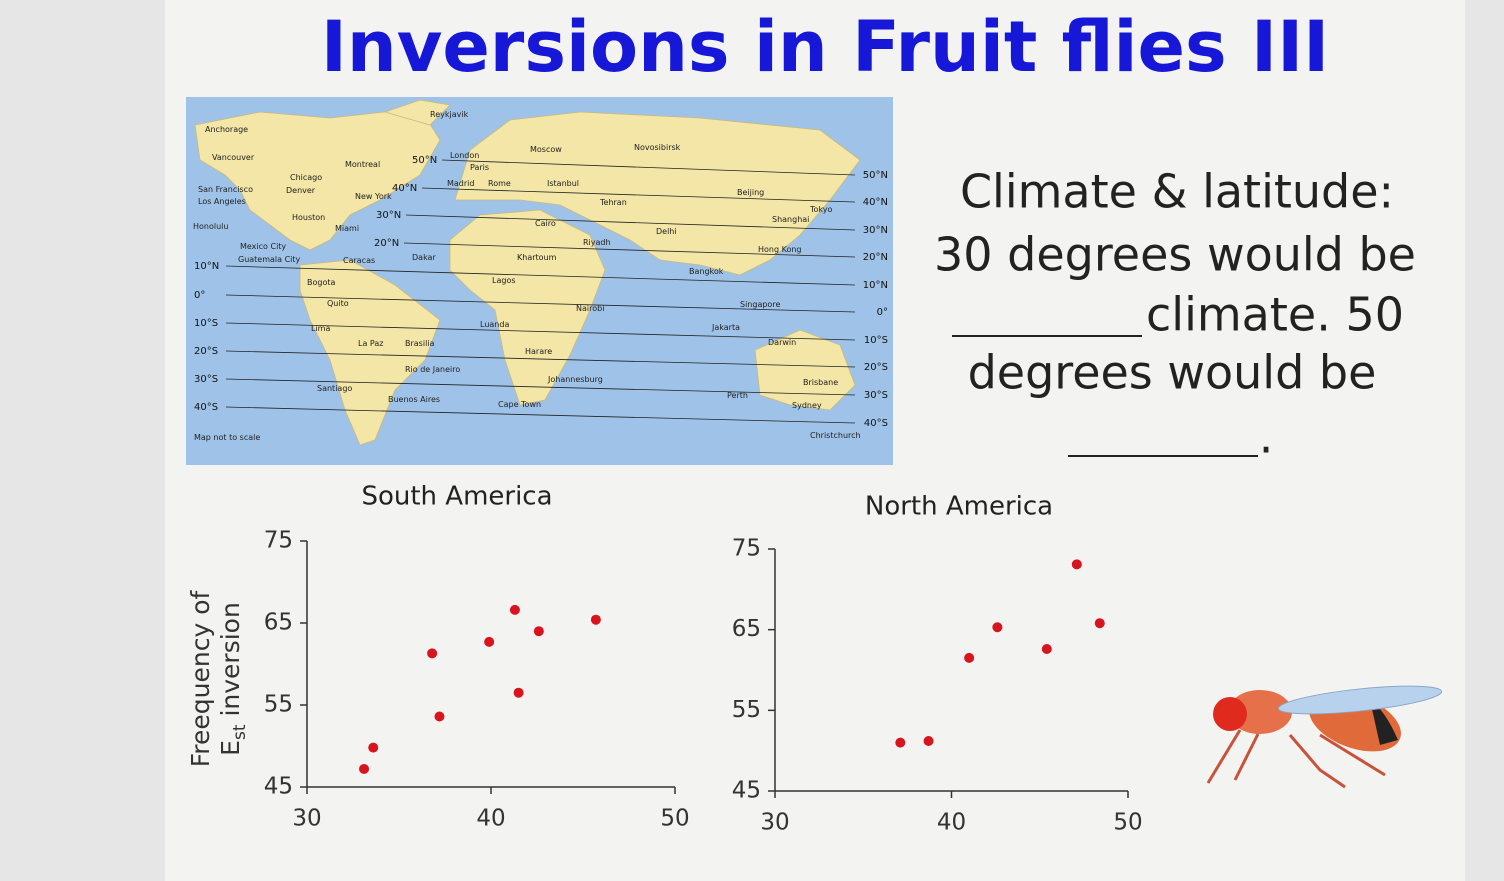  Describe the element at coordinates (362, 164) in the screenshot. I see `city-label: Montreal` at that location.